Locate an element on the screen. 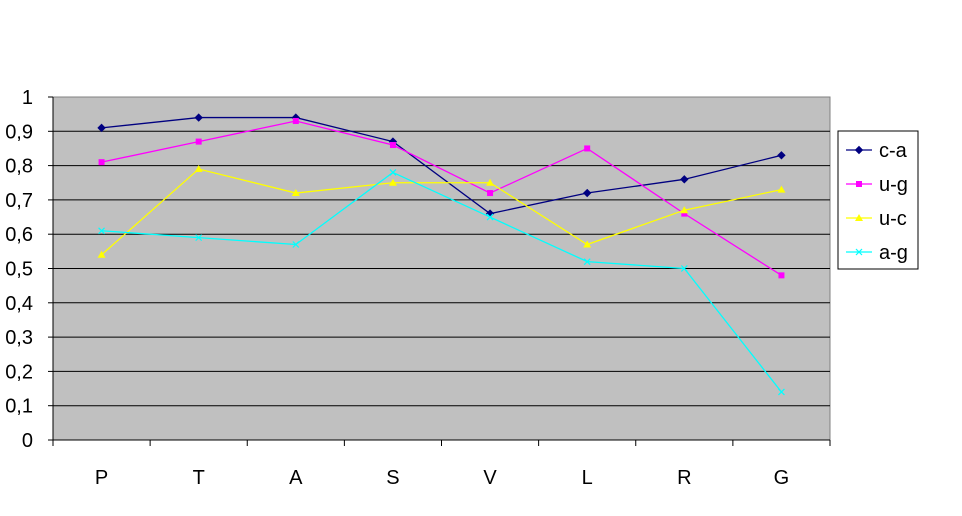  x-tick-label: G is located at coordinates (782, 478).